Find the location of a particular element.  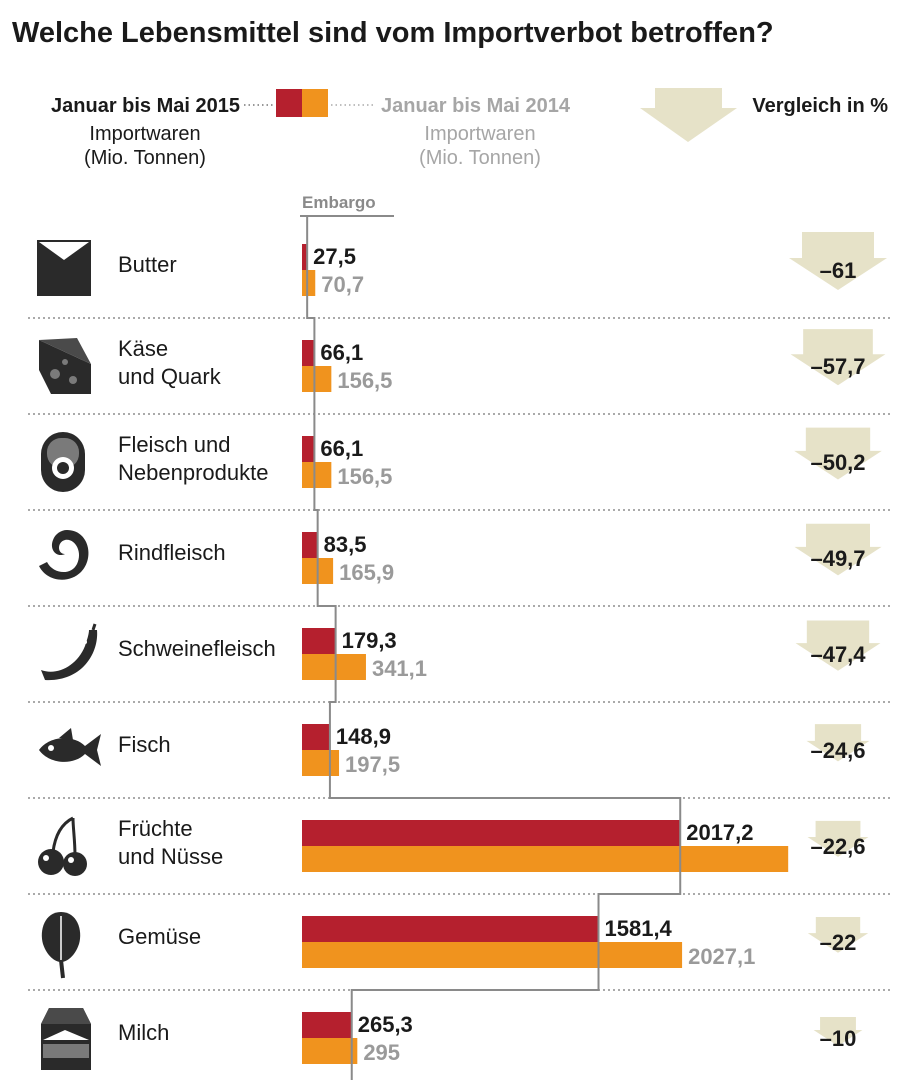

butter-icon is located at coordinates (64, 268).